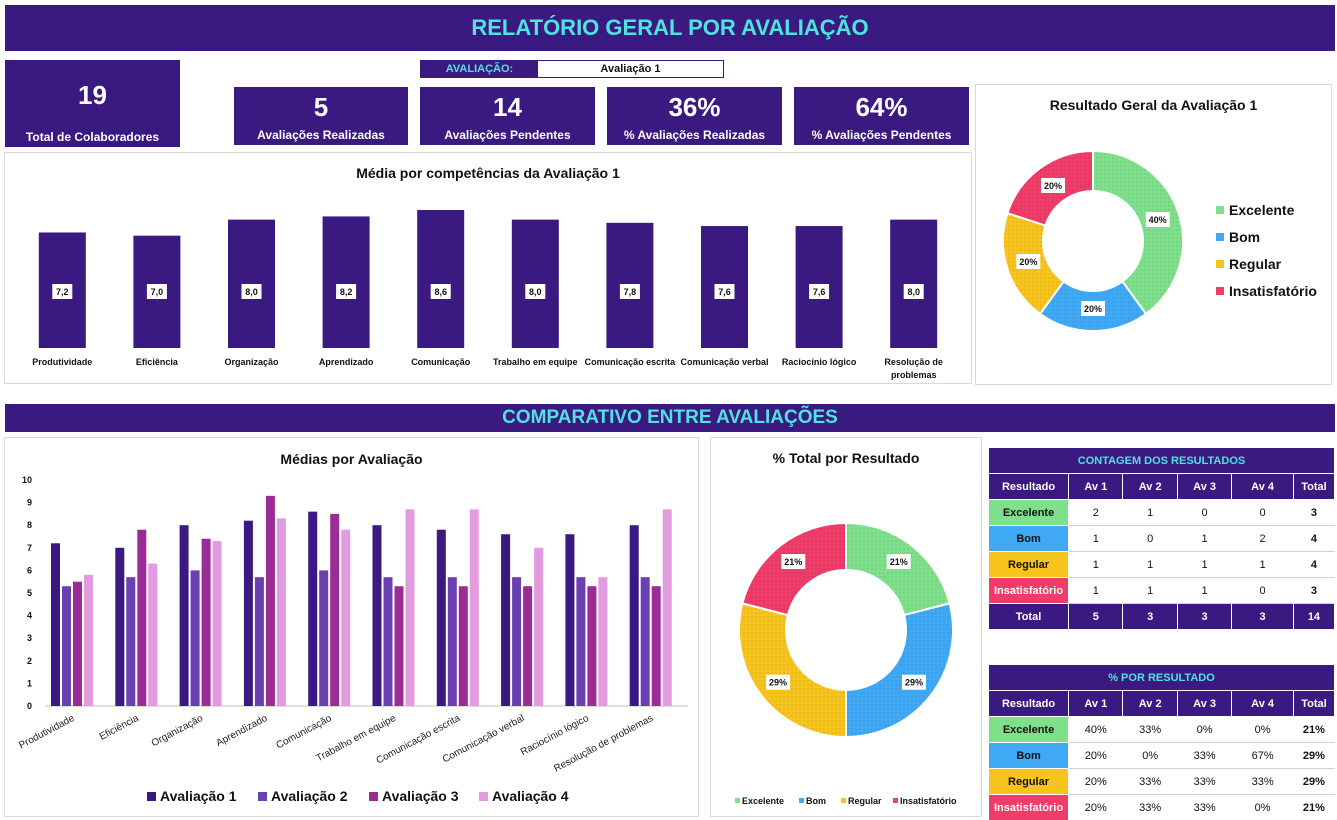  What do you see at coordinates (1161, 538) in the screenshot?
I see `table-row: Bom 1 0 1 2 4` at bounding box center [1161, 538].